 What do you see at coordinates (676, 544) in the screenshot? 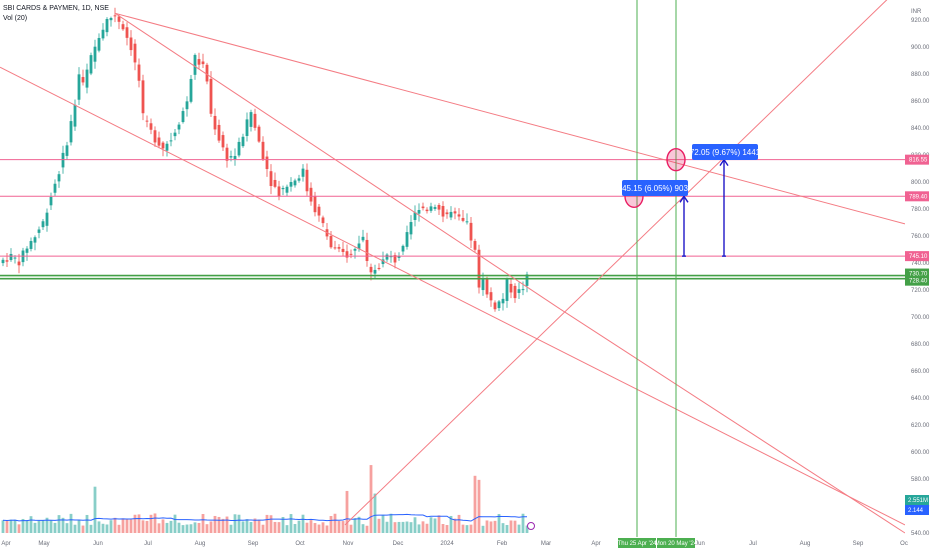
I see `date-marker-text: Mon 20 May '24` at bounding box center [676, 544].